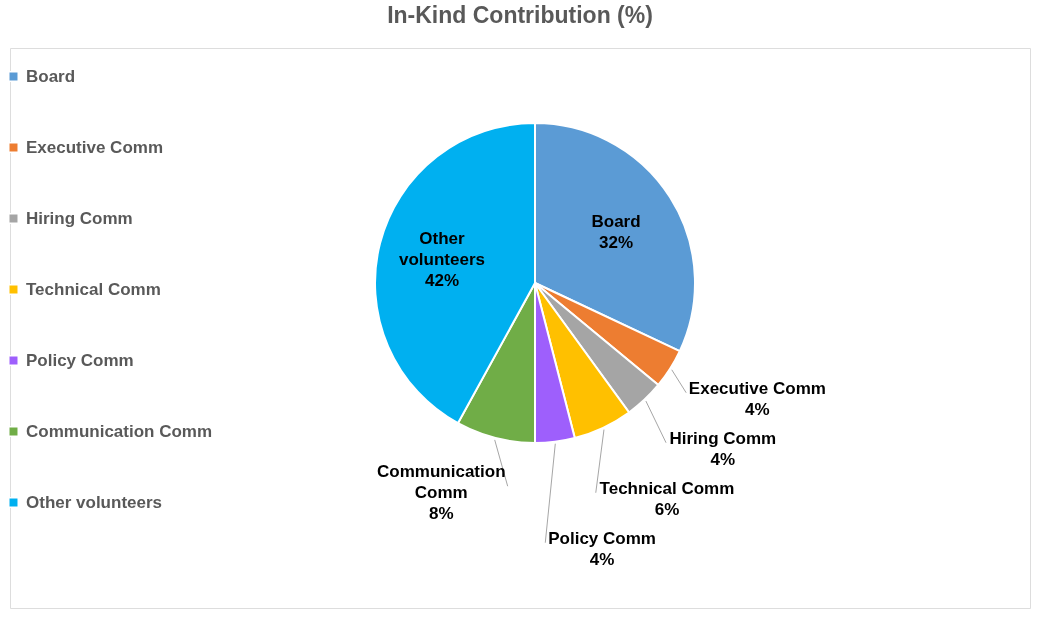 The image size is (1053, 631). What do you see at coordinates (119, 431) in the screenshot?
I see `legend-label: Communication Comm` at bounding box center [119, 431].